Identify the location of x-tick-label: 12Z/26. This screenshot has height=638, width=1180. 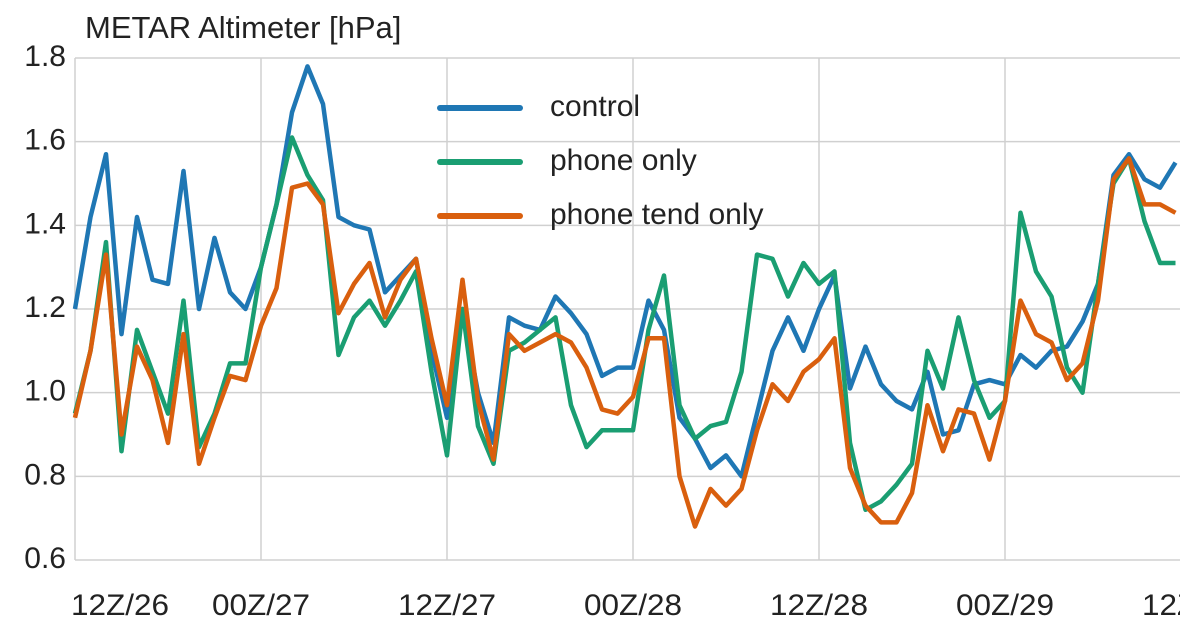
(120, 605).